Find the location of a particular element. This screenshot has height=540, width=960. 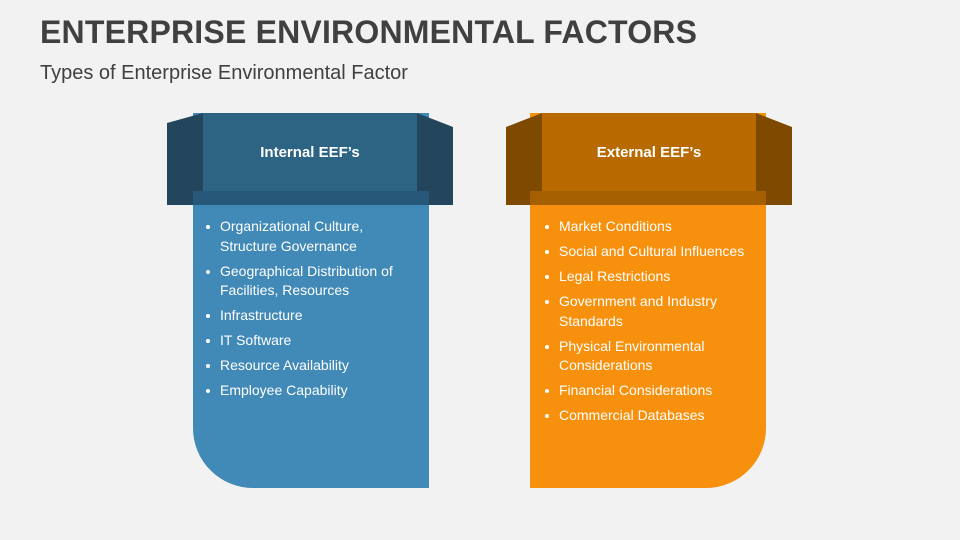

list-item: Infrastructure is located at coordinates (310, 316).